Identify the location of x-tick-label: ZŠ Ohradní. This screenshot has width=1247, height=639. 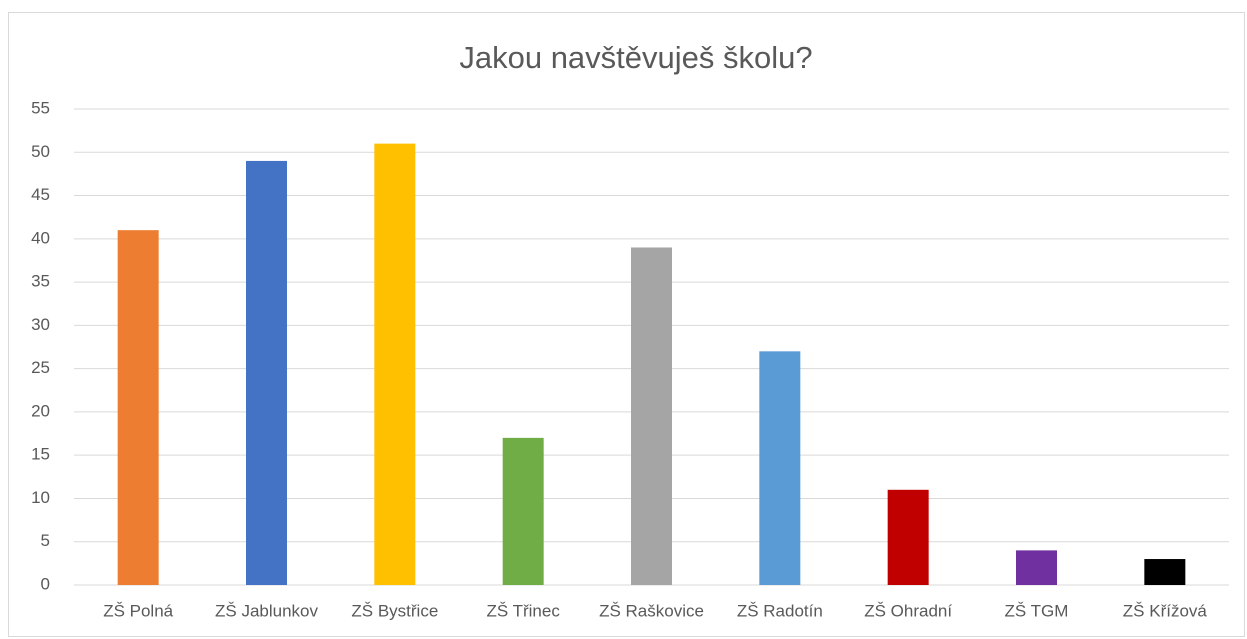
(908, 610).